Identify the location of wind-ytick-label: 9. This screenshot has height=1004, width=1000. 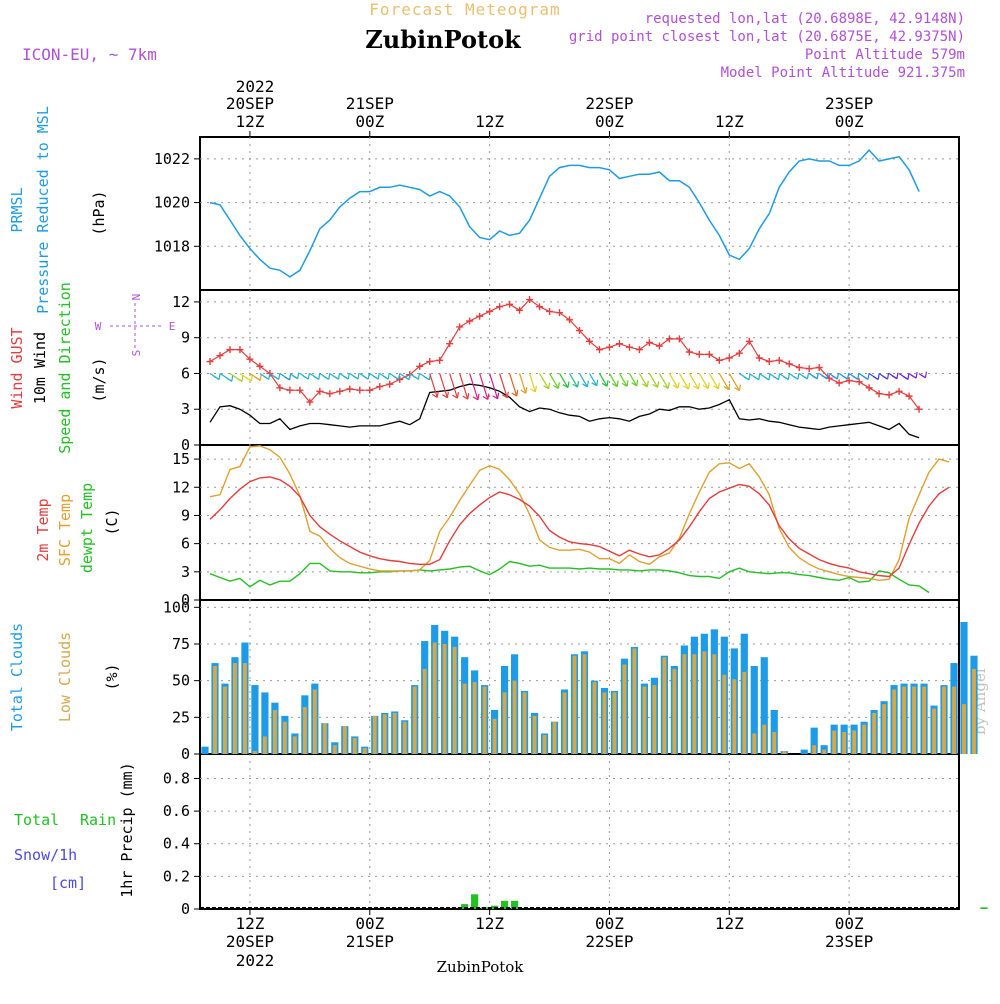
(185, 338).